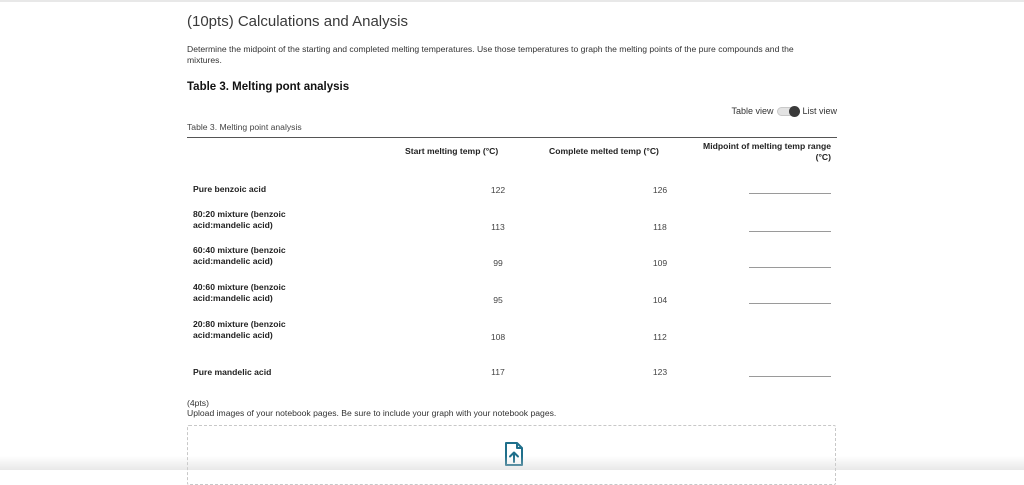  Describe the element at coordinates (767, 151) in the screenshot. I see `column-header-midpoint: Midpoint of melting temp range (°C)` at that location.